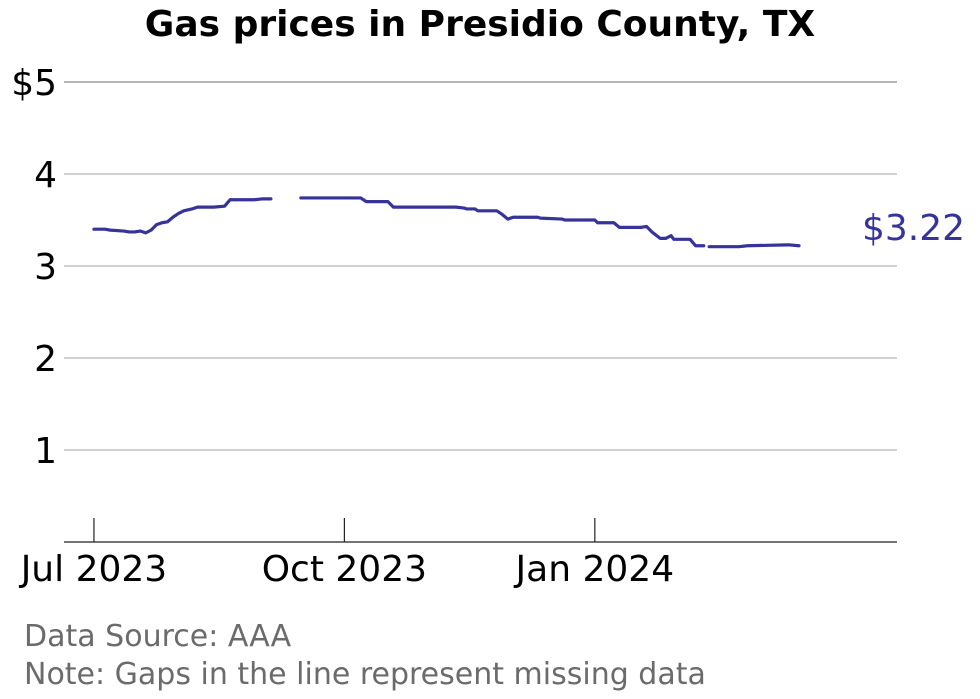  I want to click on y-axis-tick-labels: 1 2 3 4 $5, so click(34, 267).